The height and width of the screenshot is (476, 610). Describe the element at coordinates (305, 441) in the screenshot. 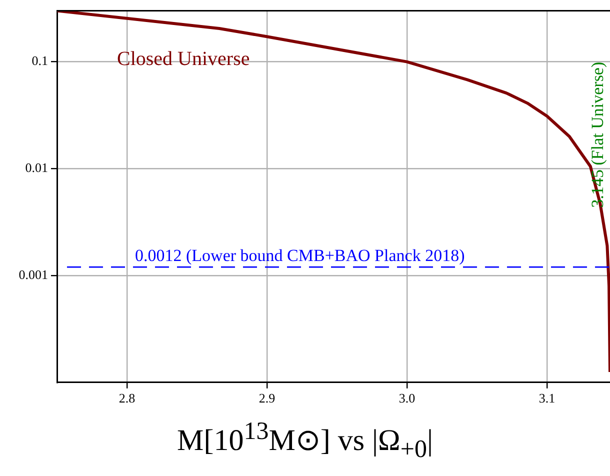

I see `x-axis-title: M[10$^{13}$M⊙] vs |Ω$_{+0}$|` at that location.